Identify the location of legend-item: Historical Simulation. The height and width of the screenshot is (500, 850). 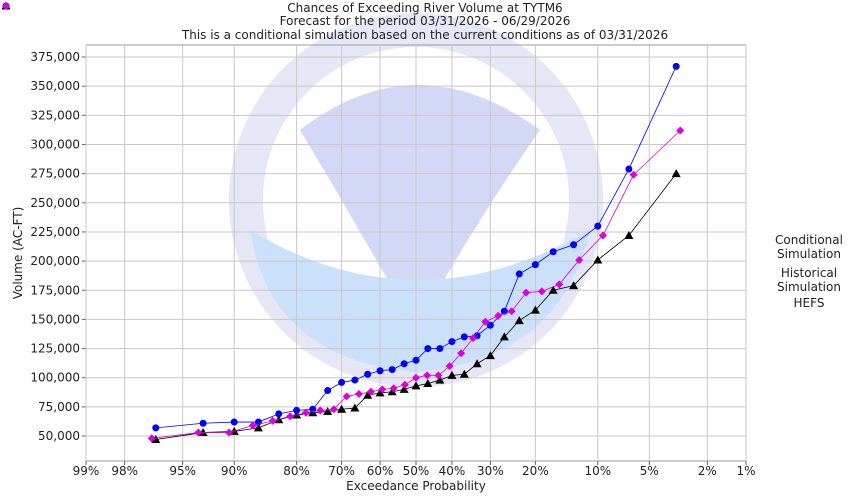
(803, 280).